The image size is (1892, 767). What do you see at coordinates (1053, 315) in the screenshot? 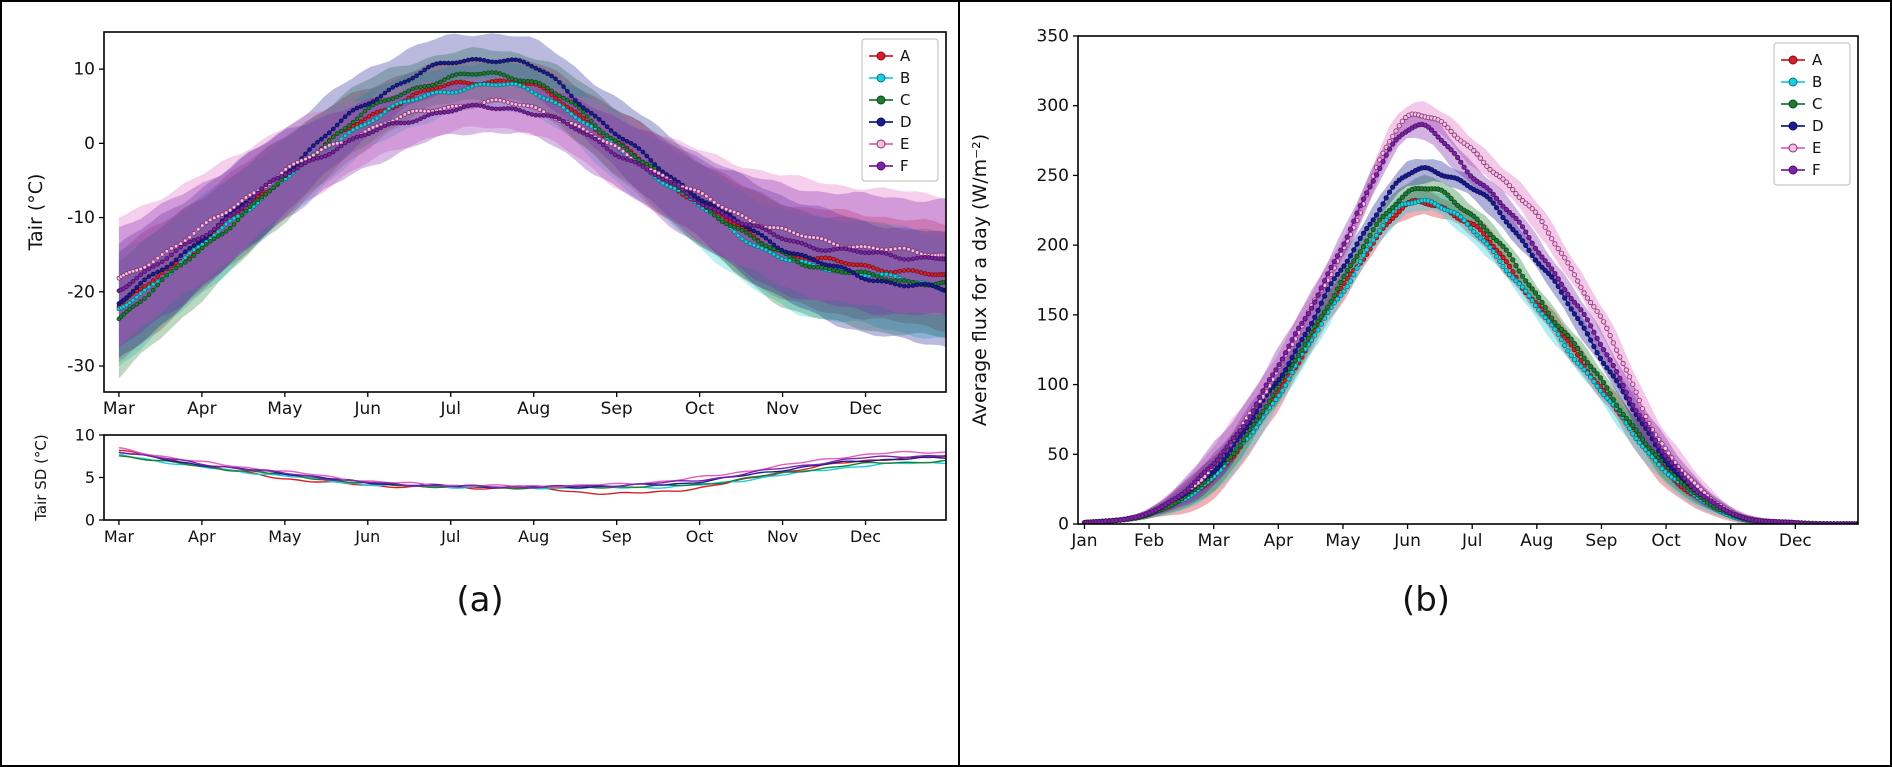
I see `svg-text: 150` at bounding box center [1053, 315].